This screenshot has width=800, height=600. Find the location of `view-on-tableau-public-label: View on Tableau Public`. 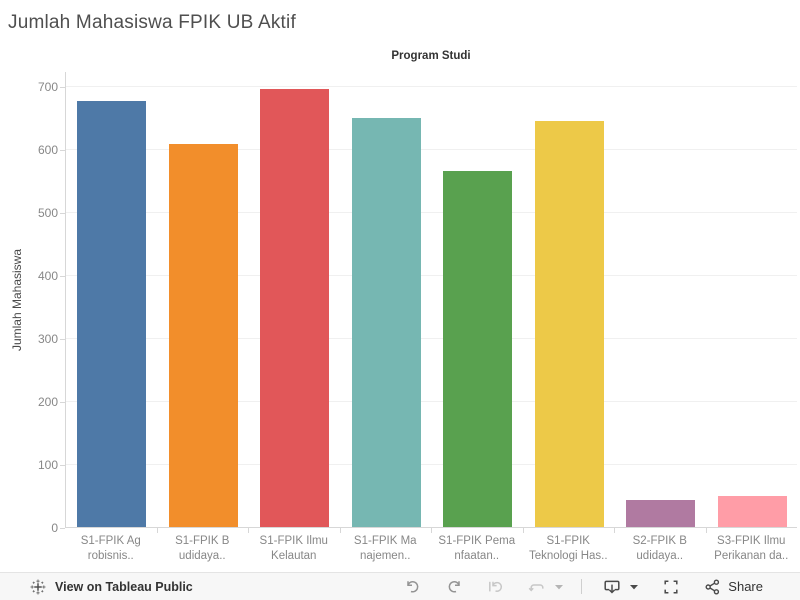

view-on-tableau-public-label: View on Tableau Public is located at coordinates (124, 586).